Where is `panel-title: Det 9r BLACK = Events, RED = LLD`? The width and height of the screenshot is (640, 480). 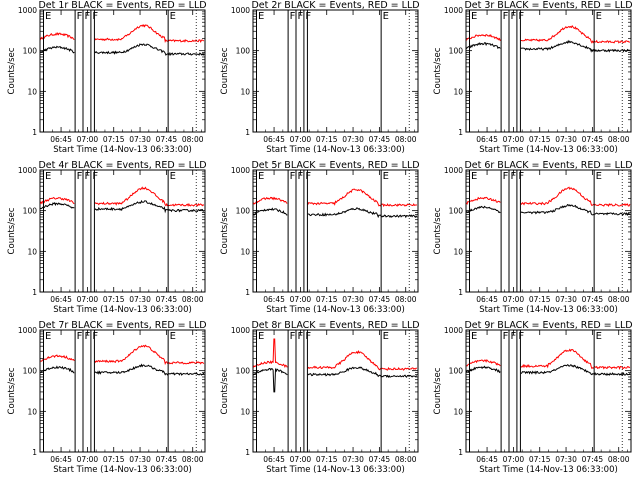 panel-title: Det 9r BLACK = Events, RED = LLD is located at coordinates (548, 325).